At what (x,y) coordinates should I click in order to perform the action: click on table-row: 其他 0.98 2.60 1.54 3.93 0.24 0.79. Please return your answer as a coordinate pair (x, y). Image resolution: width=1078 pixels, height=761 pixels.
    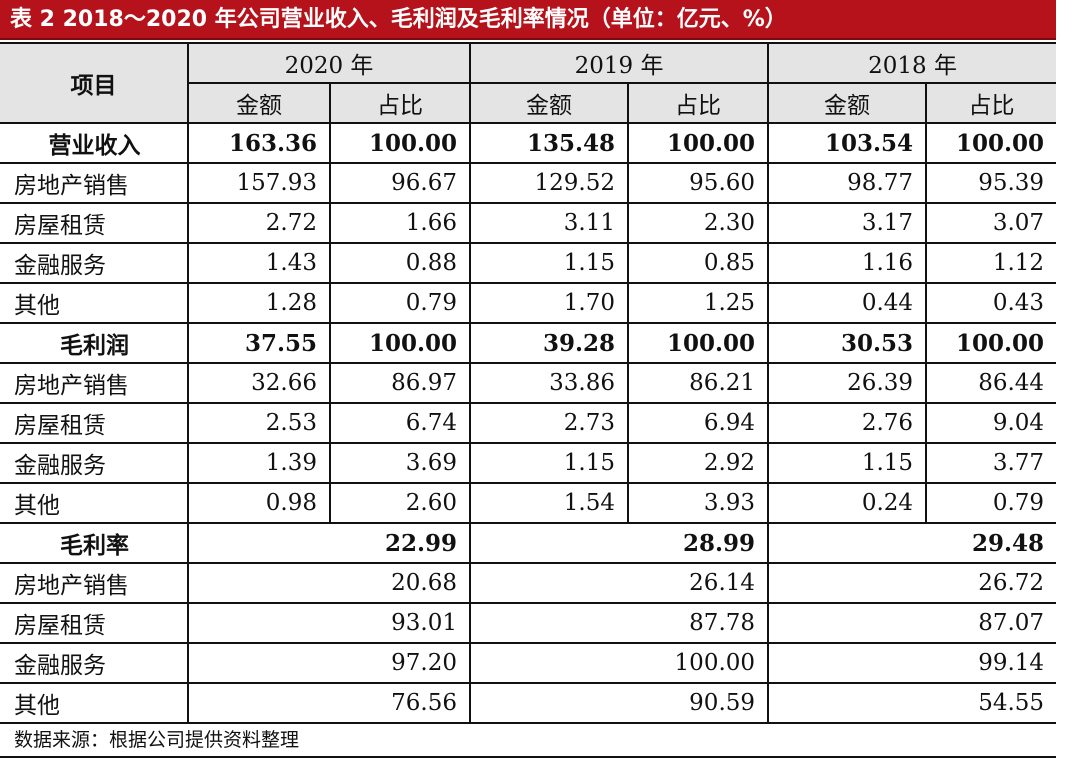
    Looking at the image, I should click on (528, 503).